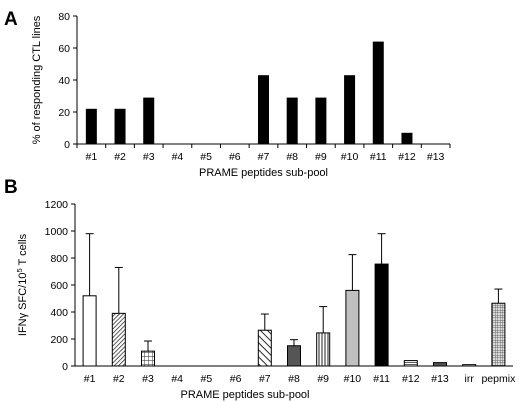 This screenshot has height=402, width=520. Describe the element at coordinates (470, 379) in the screenshot. I see `x-tick-label-b: irr` at that location.